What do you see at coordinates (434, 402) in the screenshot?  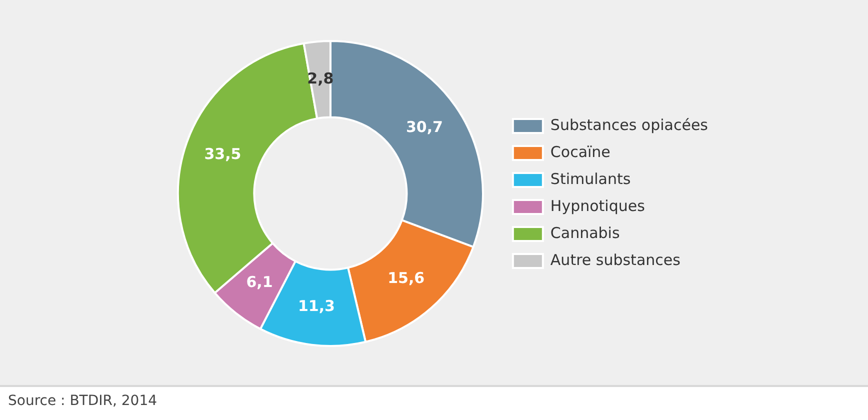 I see `source-note: Source : BTDIR, 2014` at bounding box center [434, 402].